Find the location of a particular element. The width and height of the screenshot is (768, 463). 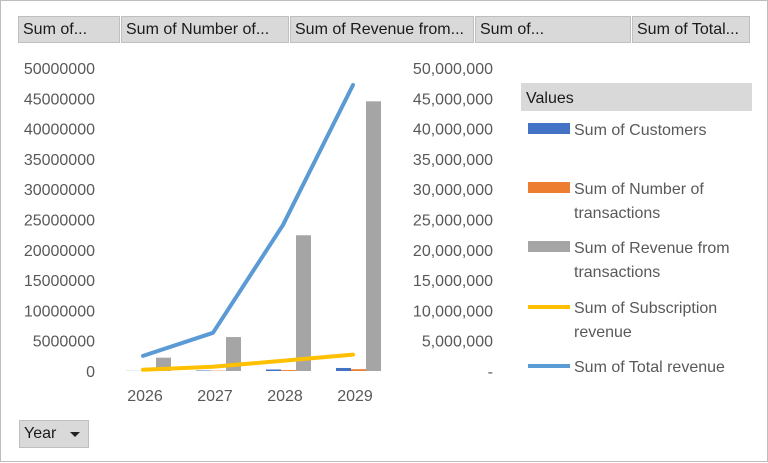

y-left-tick-label: 10000000 is located at coordinates (59, 311).